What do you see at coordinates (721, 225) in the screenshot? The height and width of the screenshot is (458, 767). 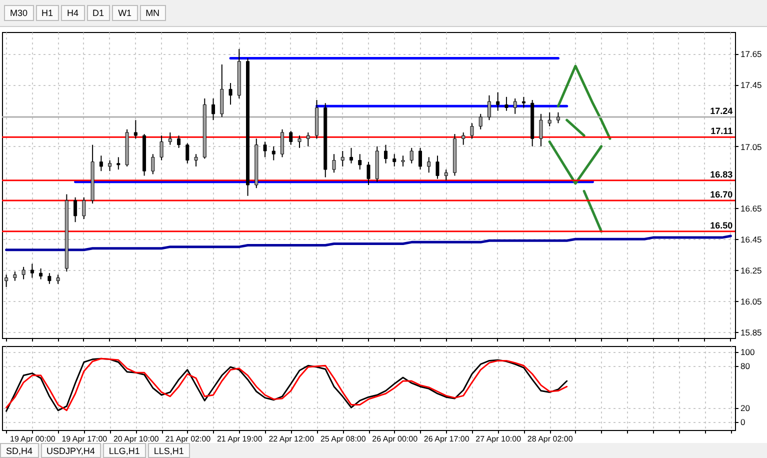 I see `ref-line-label: 16.50` at bounding box center [721, 225].